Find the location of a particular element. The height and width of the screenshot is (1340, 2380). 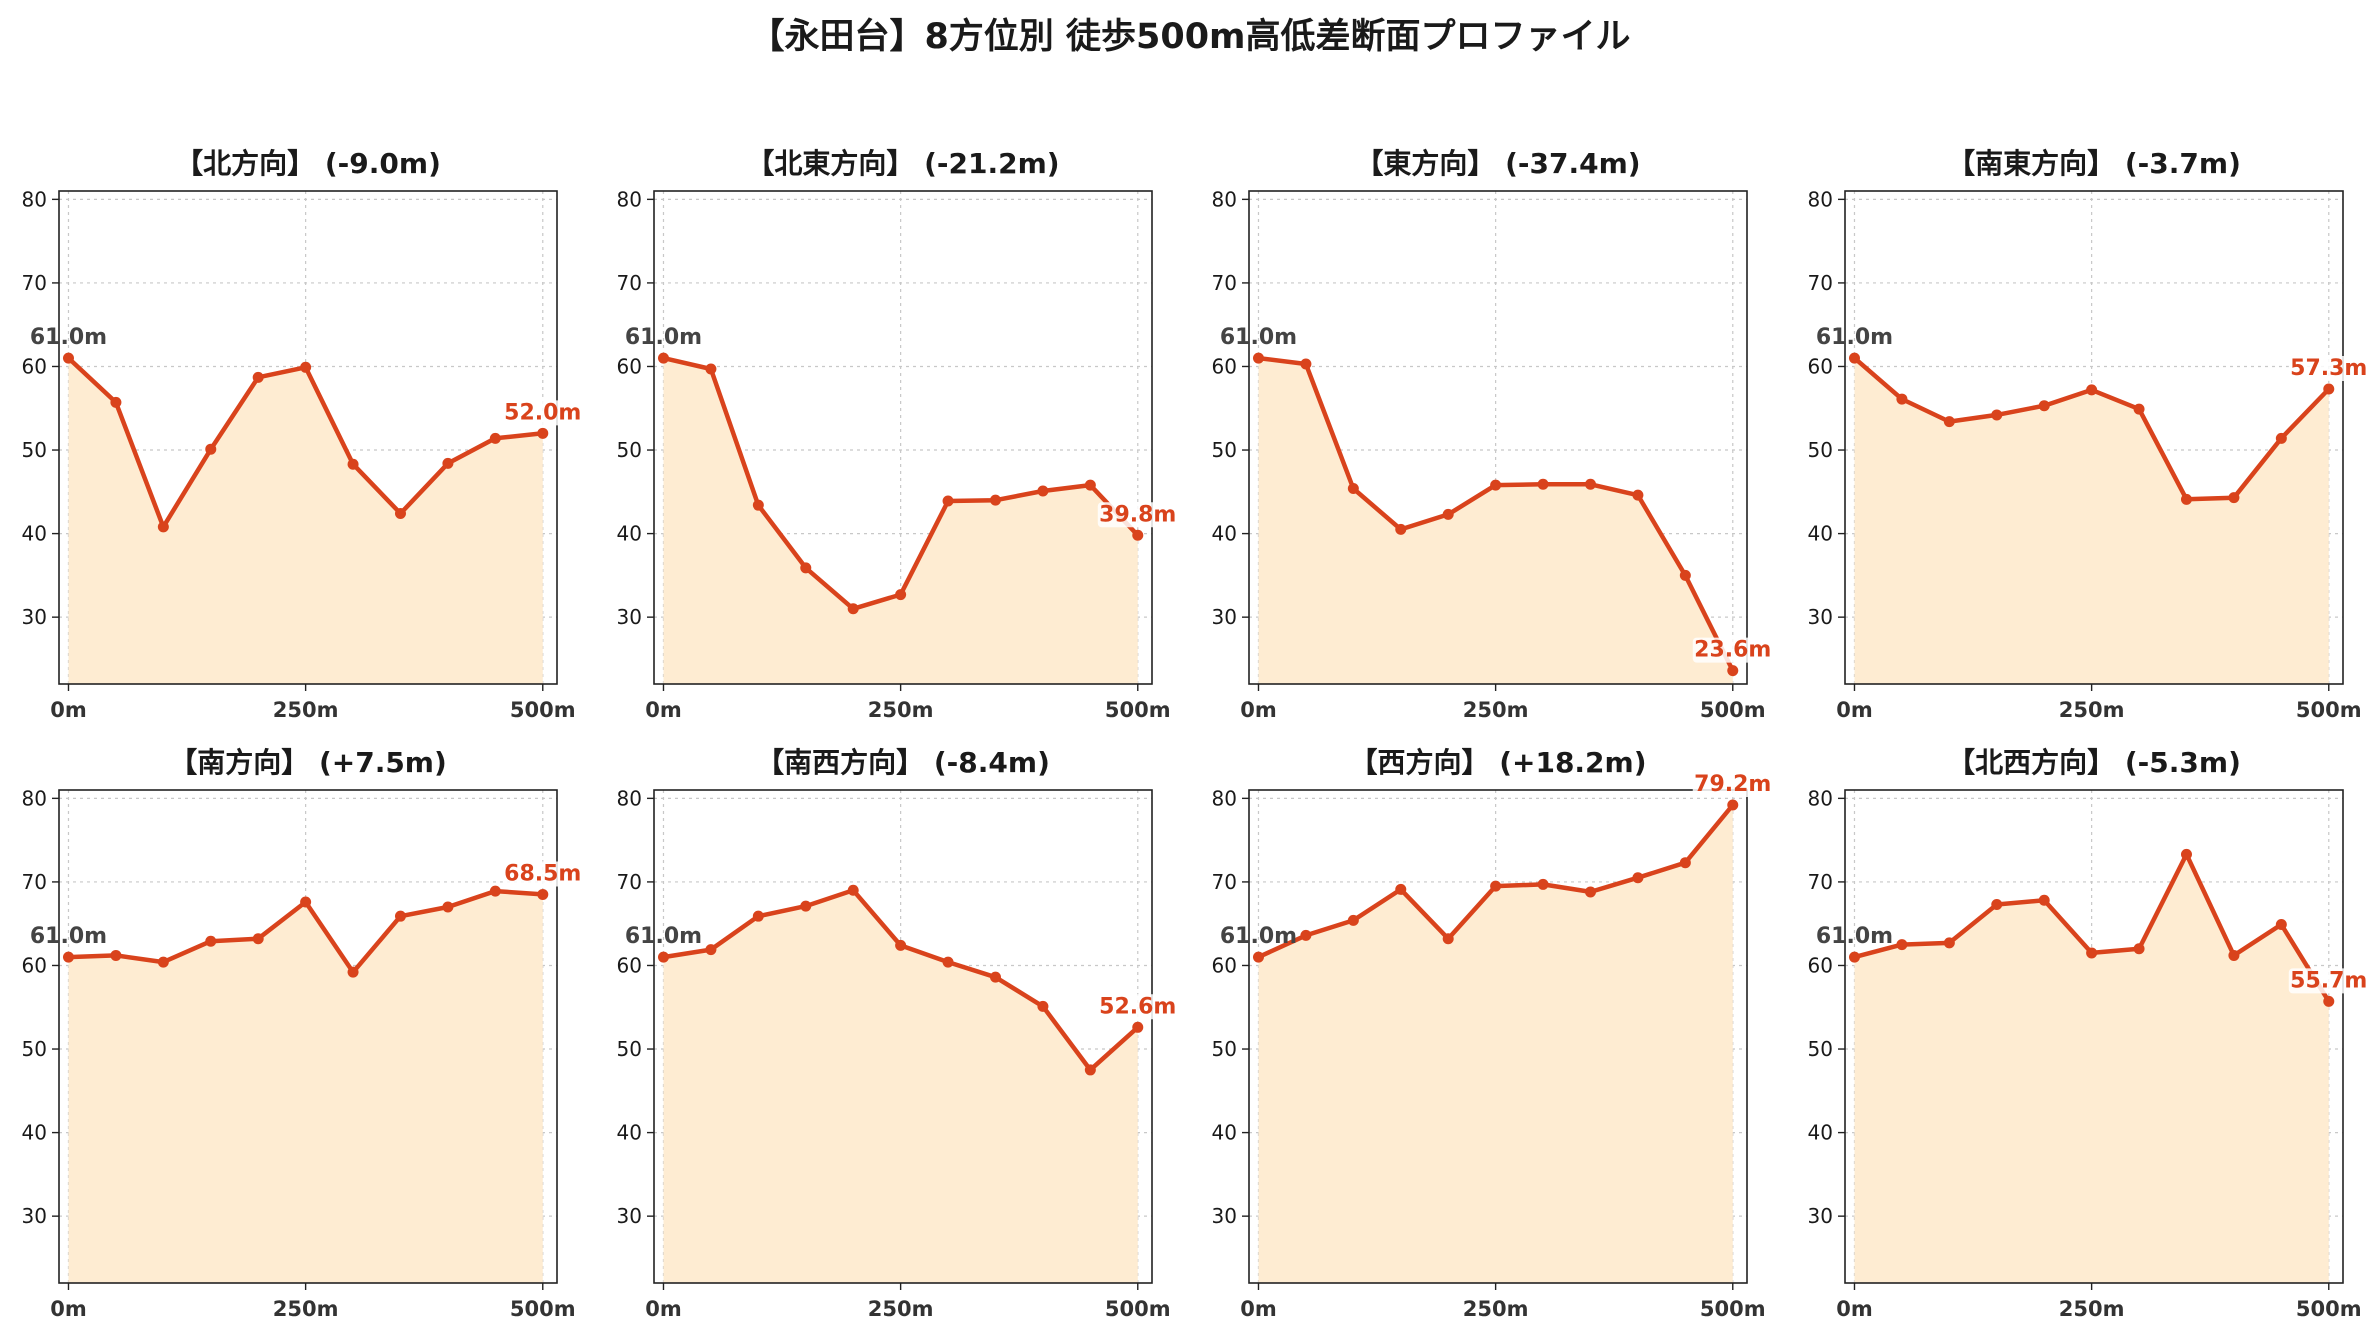

chart-title: 【北西方向】 (-5.3m) is located at coordinates (2094, 762).